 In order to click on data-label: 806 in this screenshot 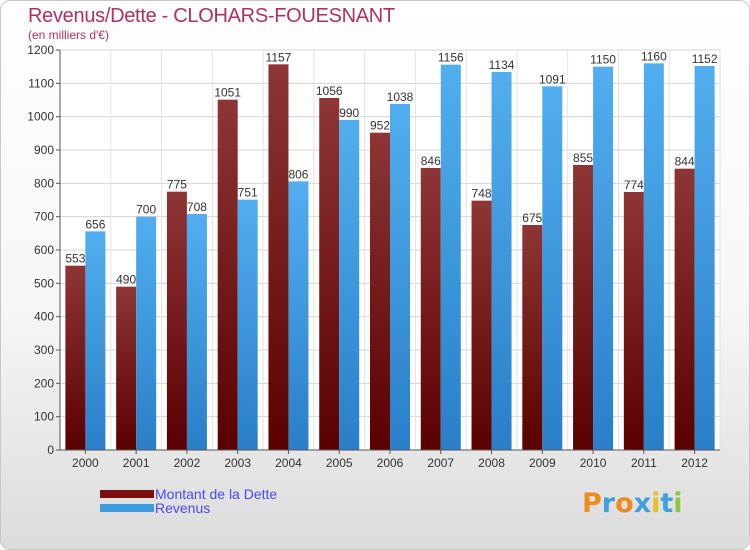, I will do `click(298, 174)`.